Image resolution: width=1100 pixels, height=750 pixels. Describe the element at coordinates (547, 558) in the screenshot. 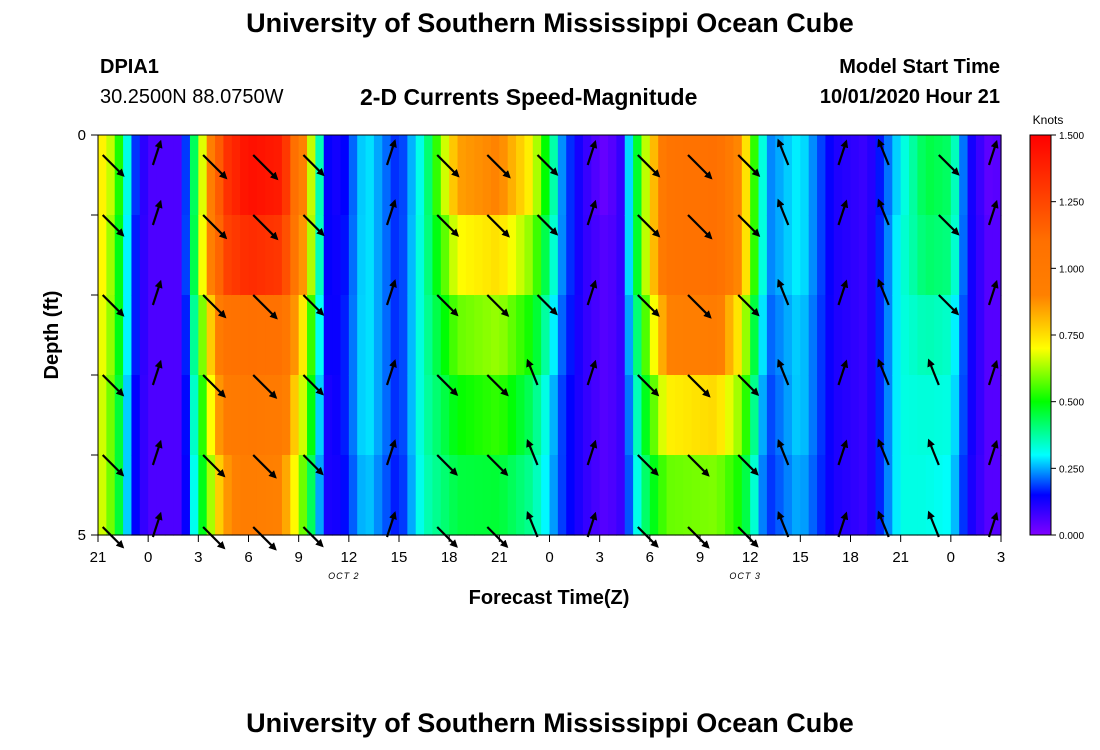

I see `x-axis: 21 0 3 6 9 12 15 18 21 0 3 6 9 12 15 18 21 0 3 OCT 2 OCT 3` at that location.